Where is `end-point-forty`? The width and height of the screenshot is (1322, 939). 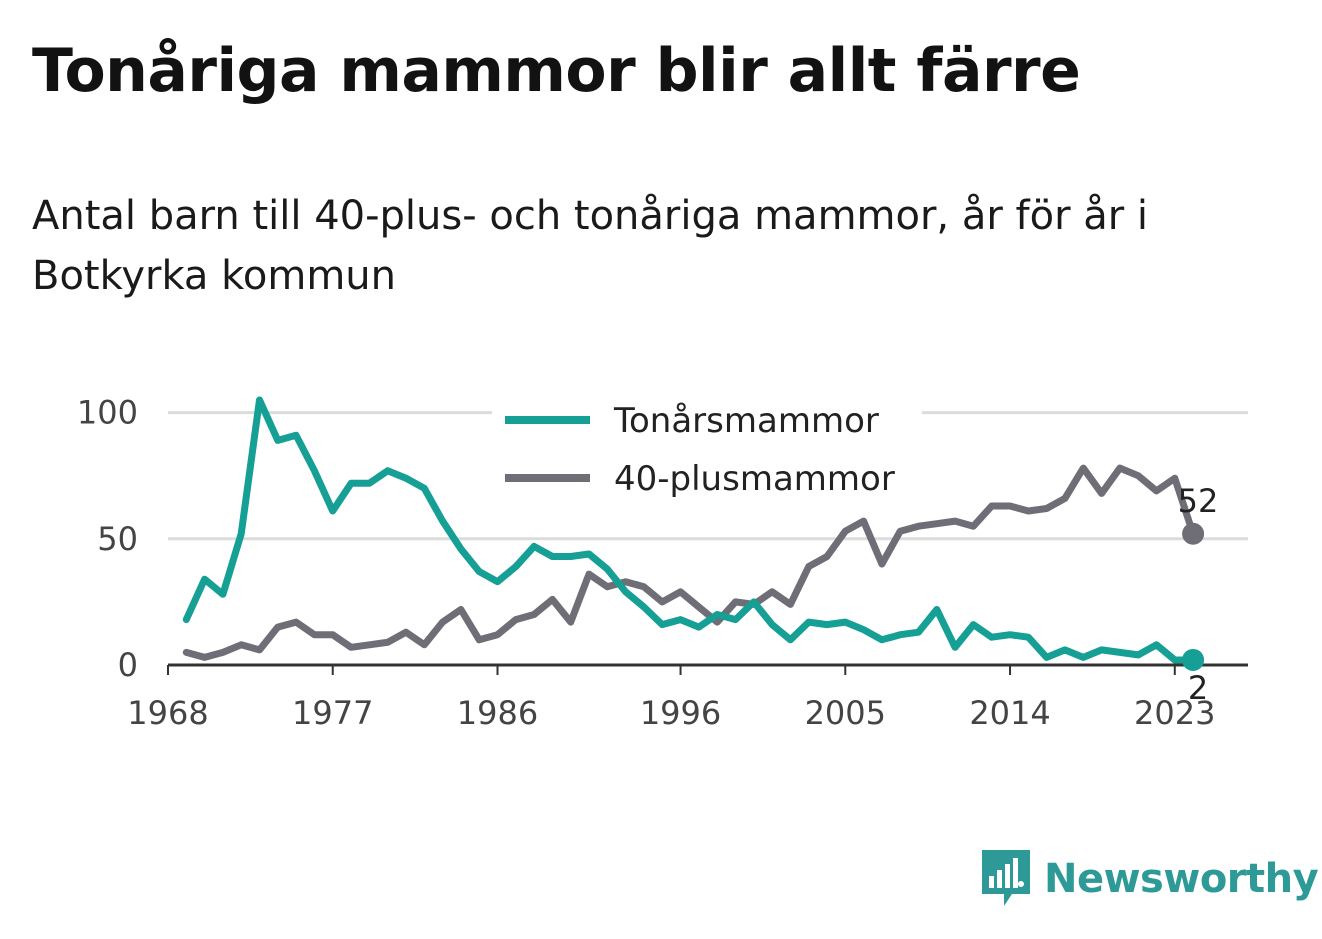 end-point-forty is located at coordinates (1193, 533).